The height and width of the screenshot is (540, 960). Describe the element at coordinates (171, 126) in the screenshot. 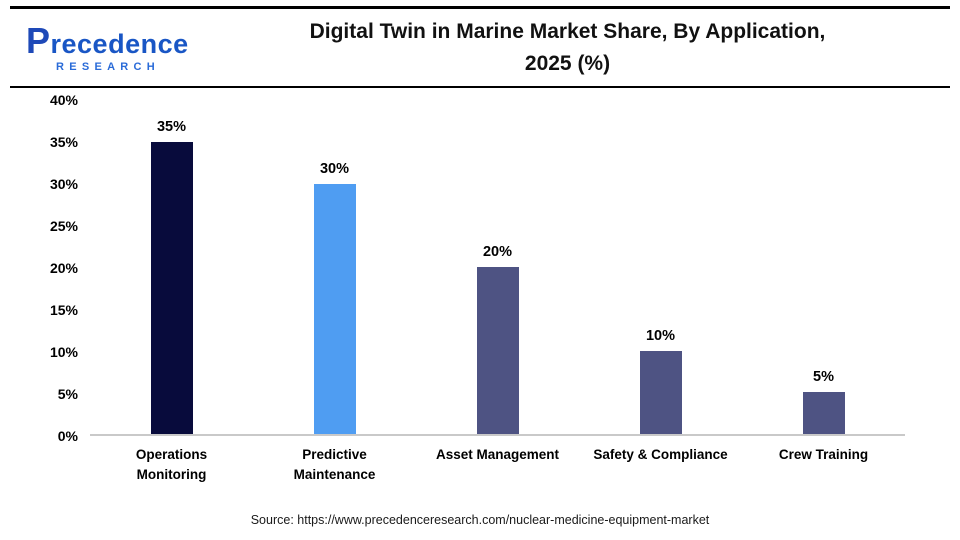

I see `bar-value-label: 35%` at that location.